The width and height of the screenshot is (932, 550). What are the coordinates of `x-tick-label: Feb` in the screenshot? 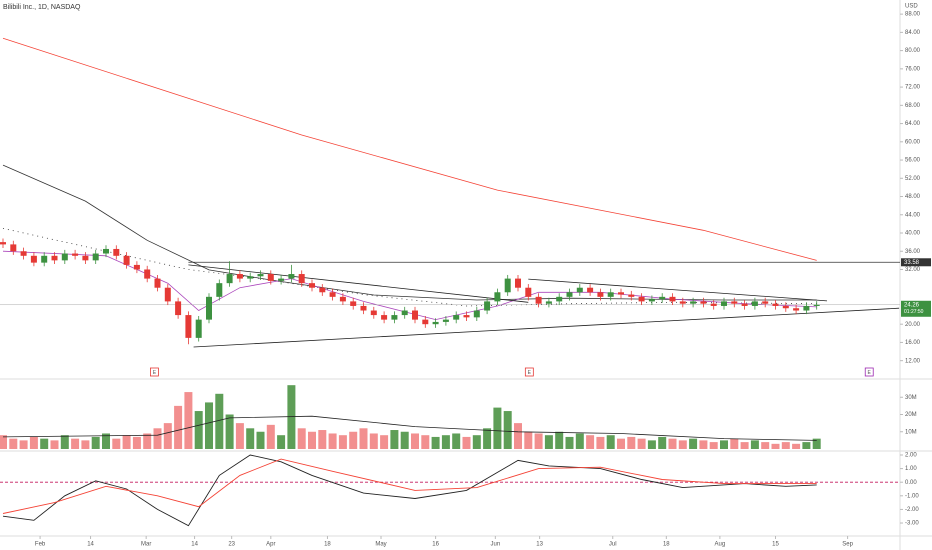 It's located at (40, 545).